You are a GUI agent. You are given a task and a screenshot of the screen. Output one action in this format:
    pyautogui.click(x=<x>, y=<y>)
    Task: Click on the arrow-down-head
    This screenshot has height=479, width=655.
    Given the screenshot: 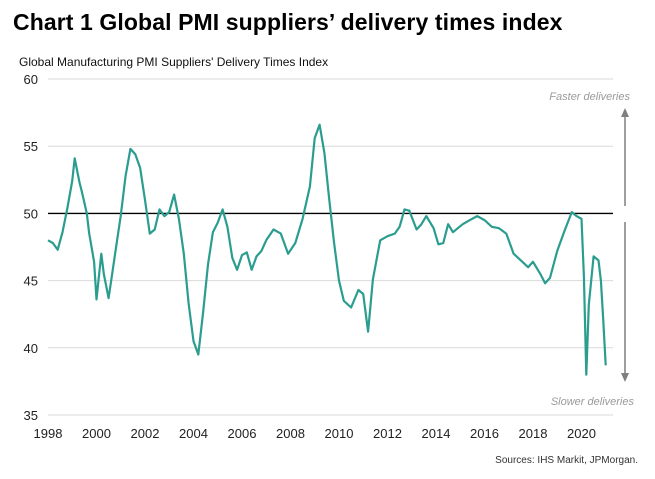 What is the action you would take?
    pyautogui.click(x=625, y=377)
    